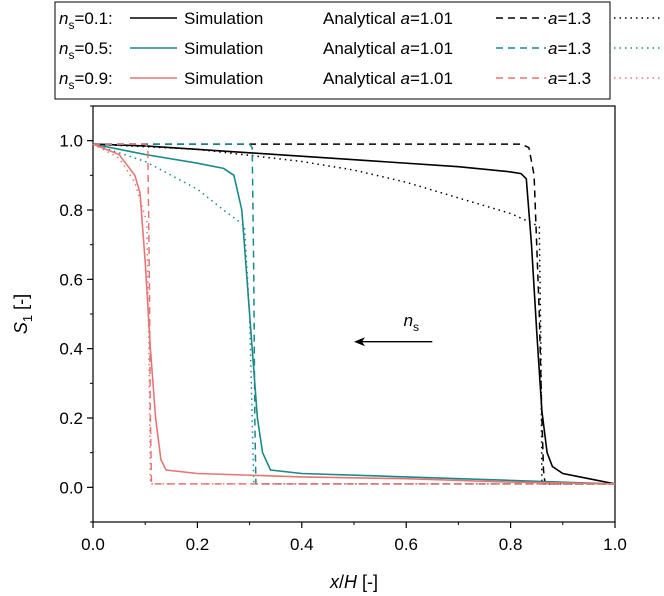 The image size is (664, 596). I want to click on x-tick-label: 1.0, so click(615, 544).